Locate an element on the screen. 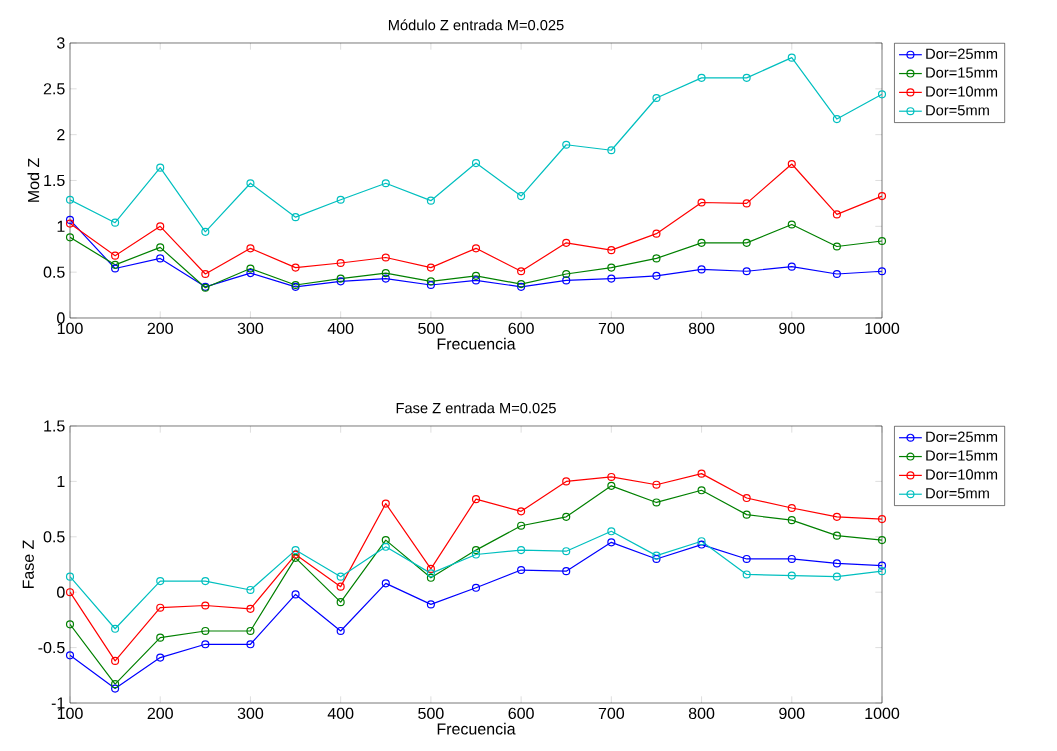 This screenshot has height=751, width=1057. chart-title: Fase Z entrada M=0.025 is located at coordinates (476, 408).